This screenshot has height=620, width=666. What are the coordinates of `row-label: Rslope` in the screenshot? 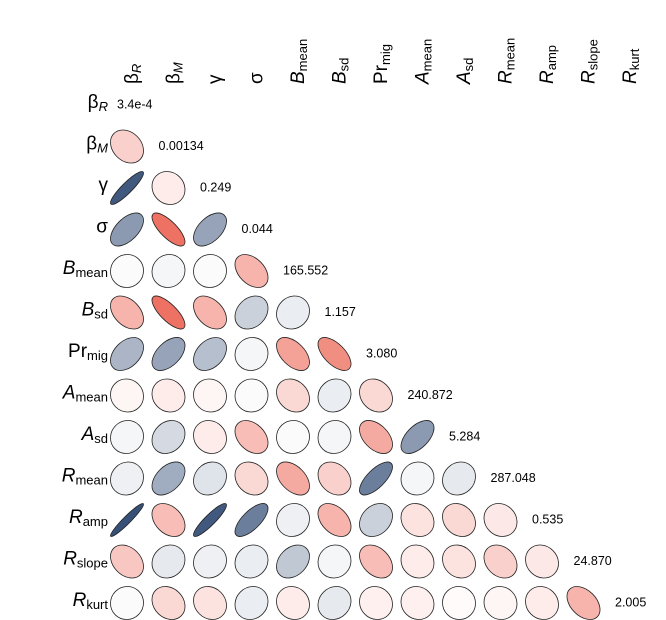 It's located at (85, 560).